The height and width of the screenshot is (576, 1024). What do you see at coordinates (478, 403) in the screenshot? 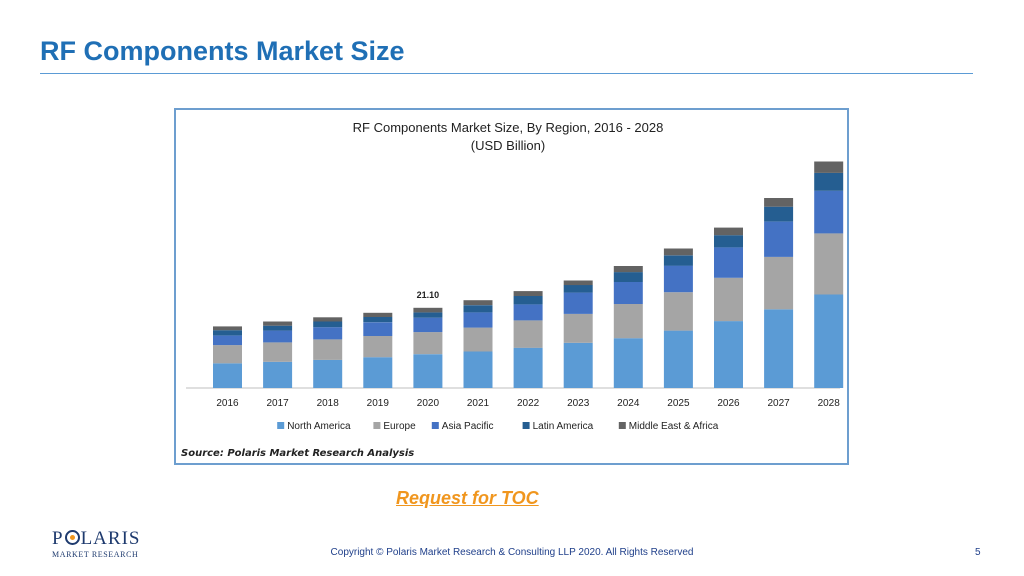
I see `x-tick-label: 2021` at bounding box center [478, 403].